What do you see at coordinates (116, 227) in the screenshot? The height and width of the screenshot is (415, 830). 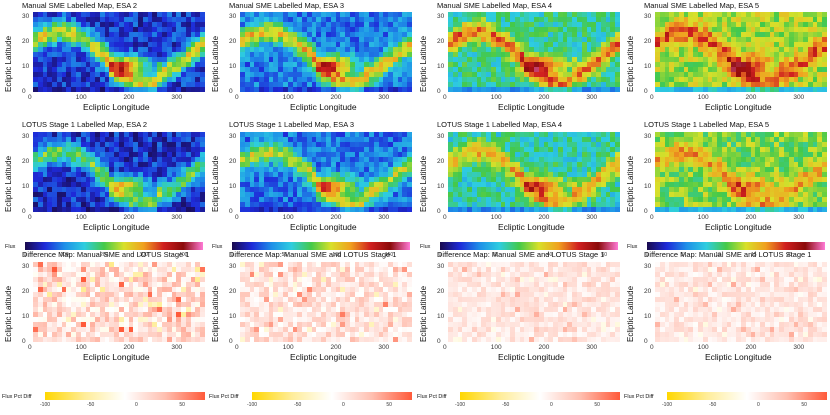 I see `x-axis-label: Ecliptic Longitude` at bounding box center [116, 227].